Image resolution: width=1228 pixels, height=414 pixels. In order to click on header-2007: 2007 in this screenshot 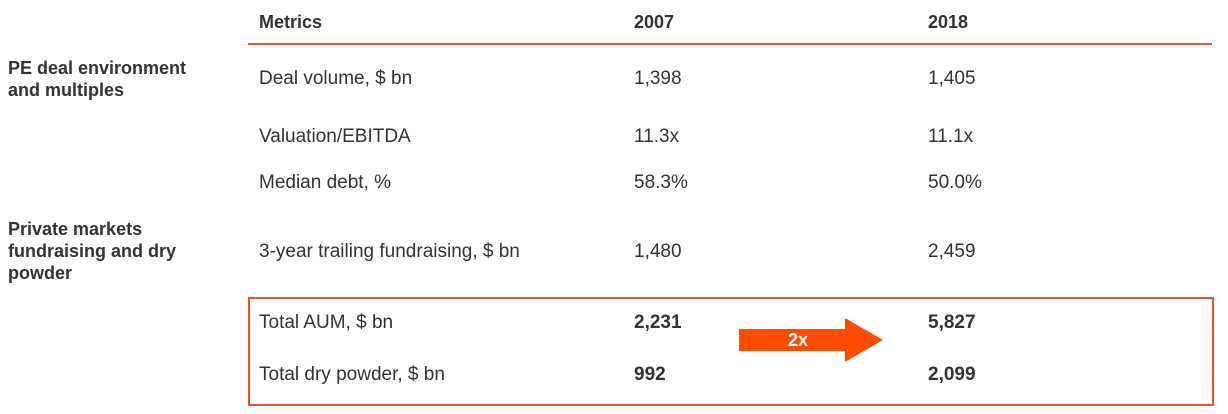, I will do `click(654, 22)`.